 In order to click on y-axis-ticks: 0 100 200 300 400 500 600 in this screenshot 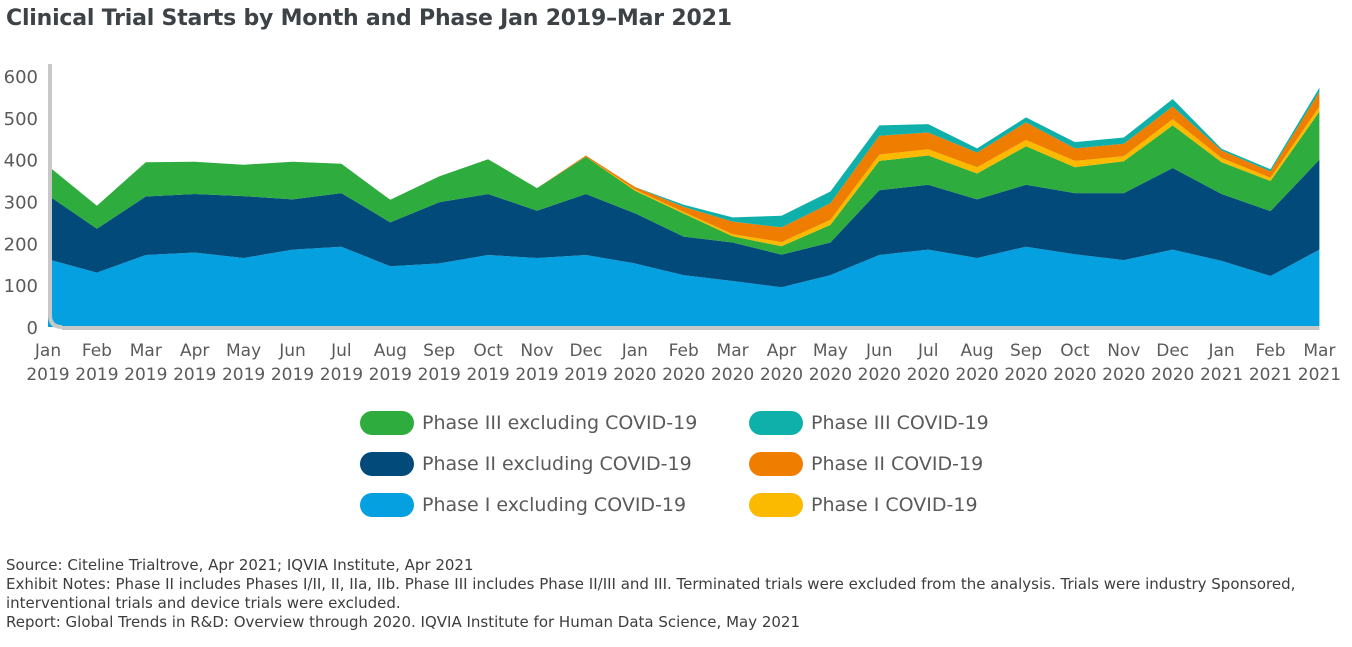, I will do `click(21, 203)`.